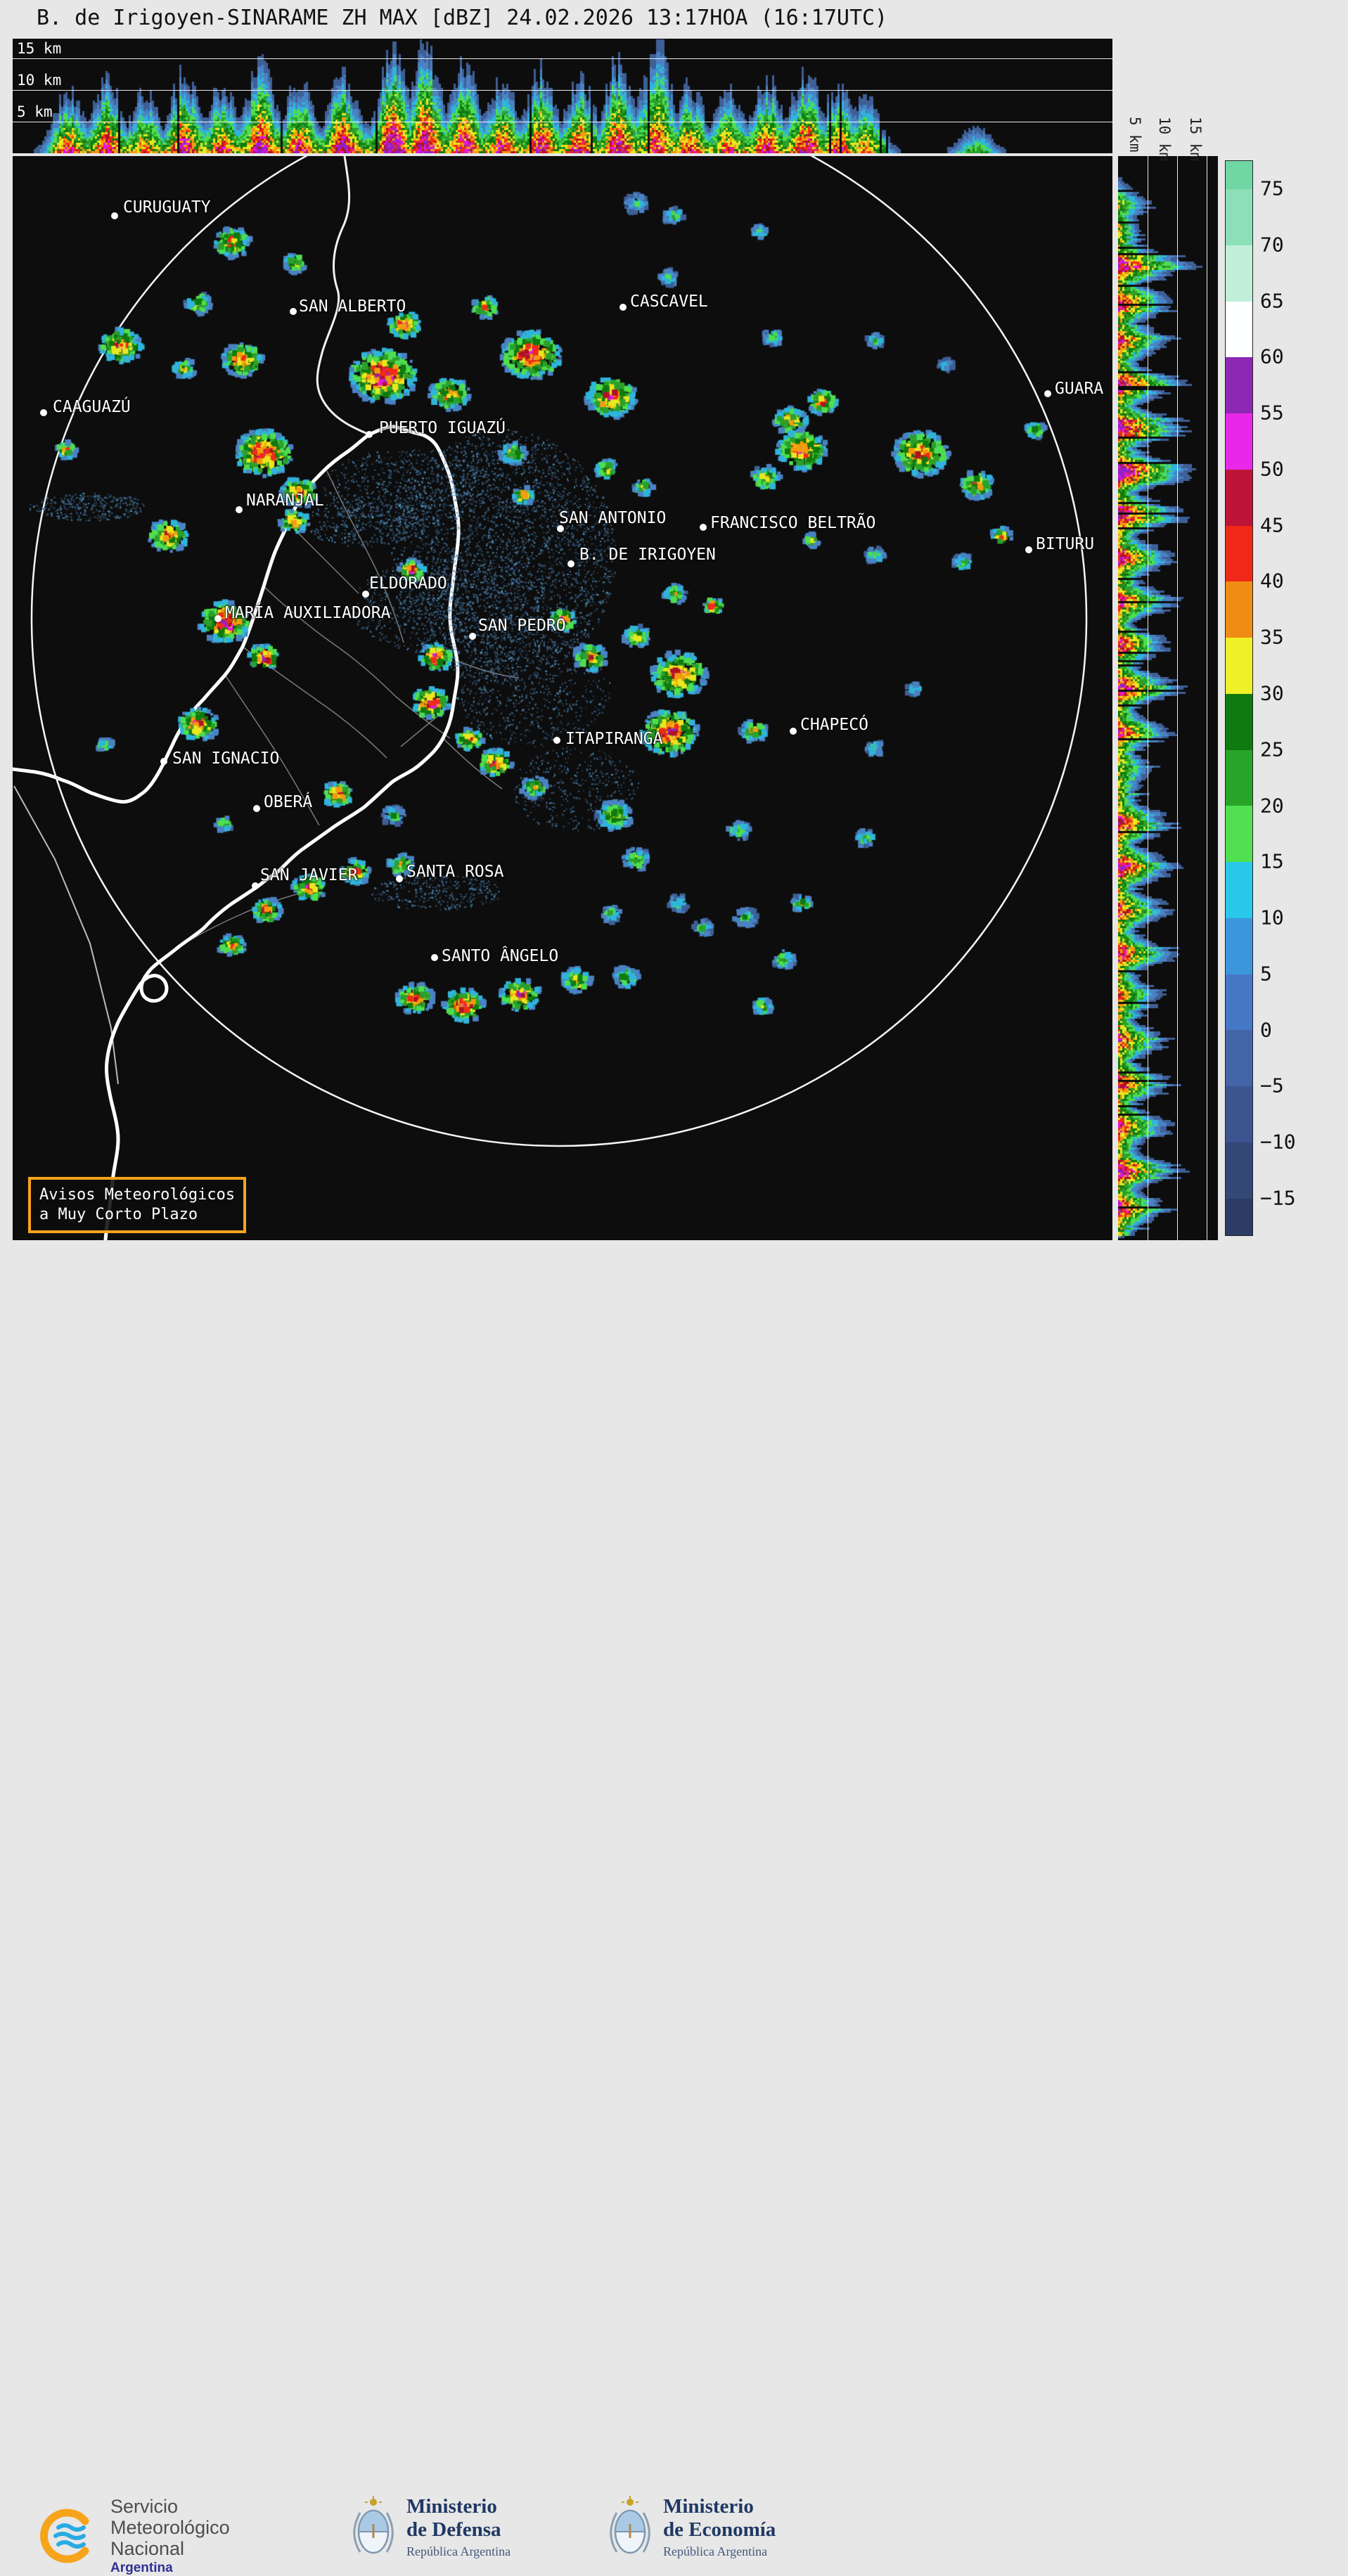 This screenshot has height=2576, width=1348. I want to click on economia-coat-of-arms-icon, so click(630, 2525).